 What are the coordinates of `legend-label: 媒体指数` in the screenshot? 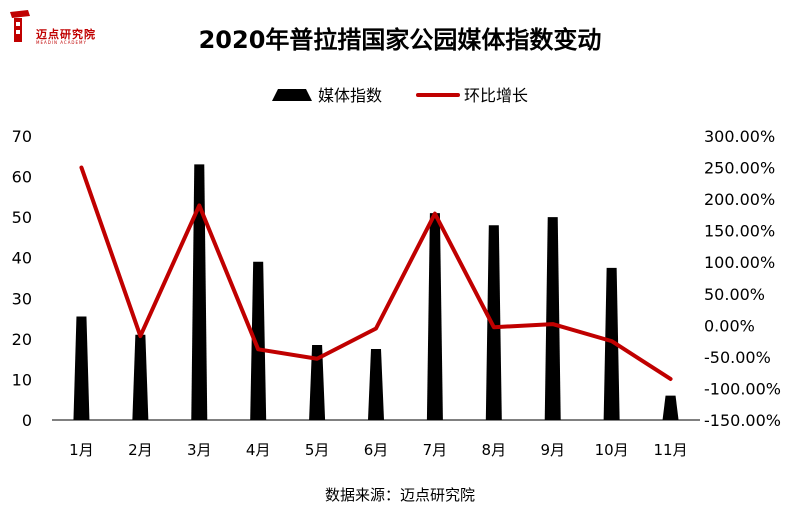 It's located at (350, 95).